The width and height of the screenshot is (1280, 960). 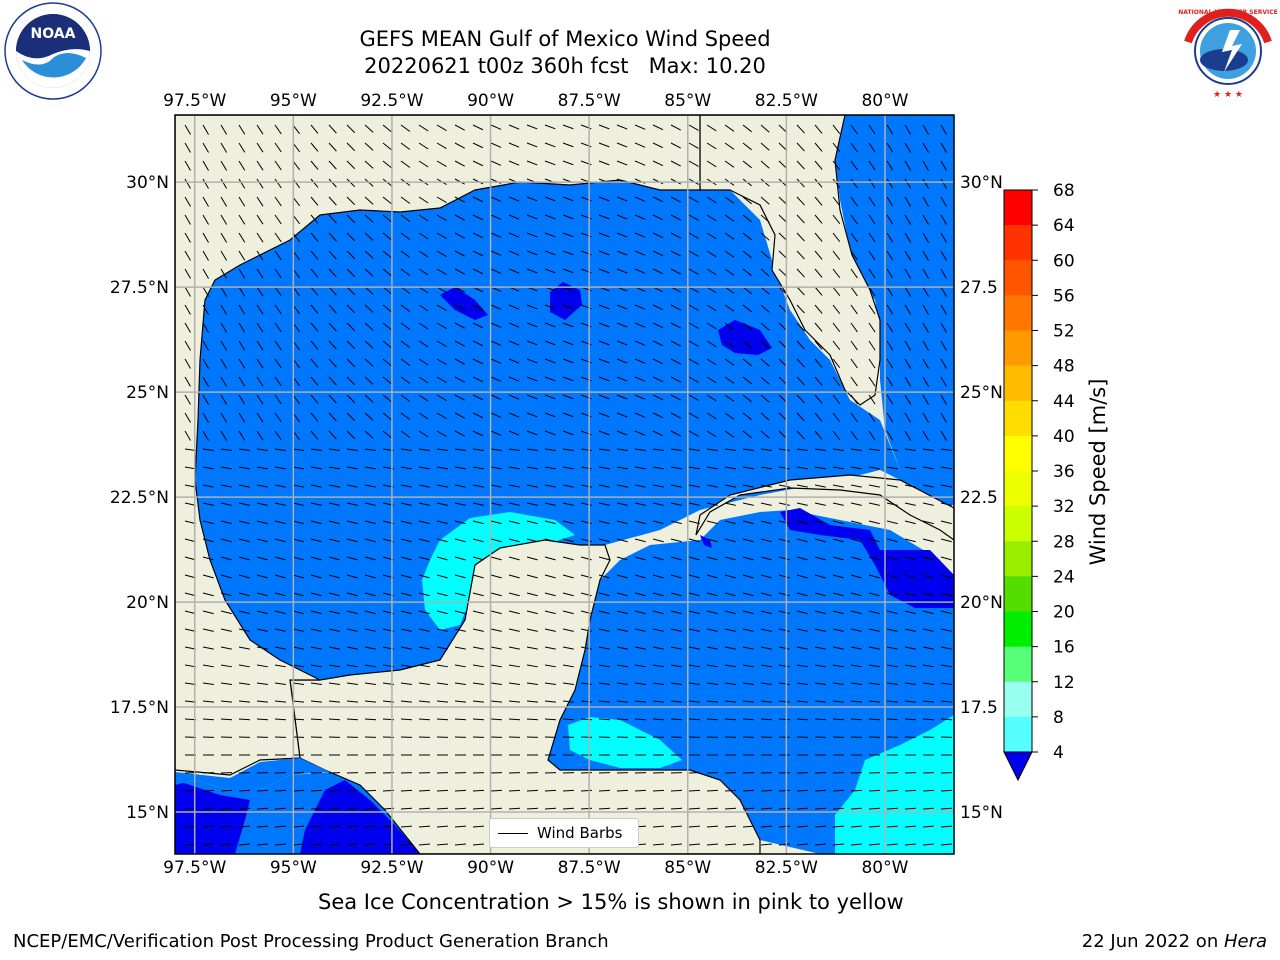 I want to click on footer-date-text: 22 Jun 2022 on, so click(x=1152, y=941).